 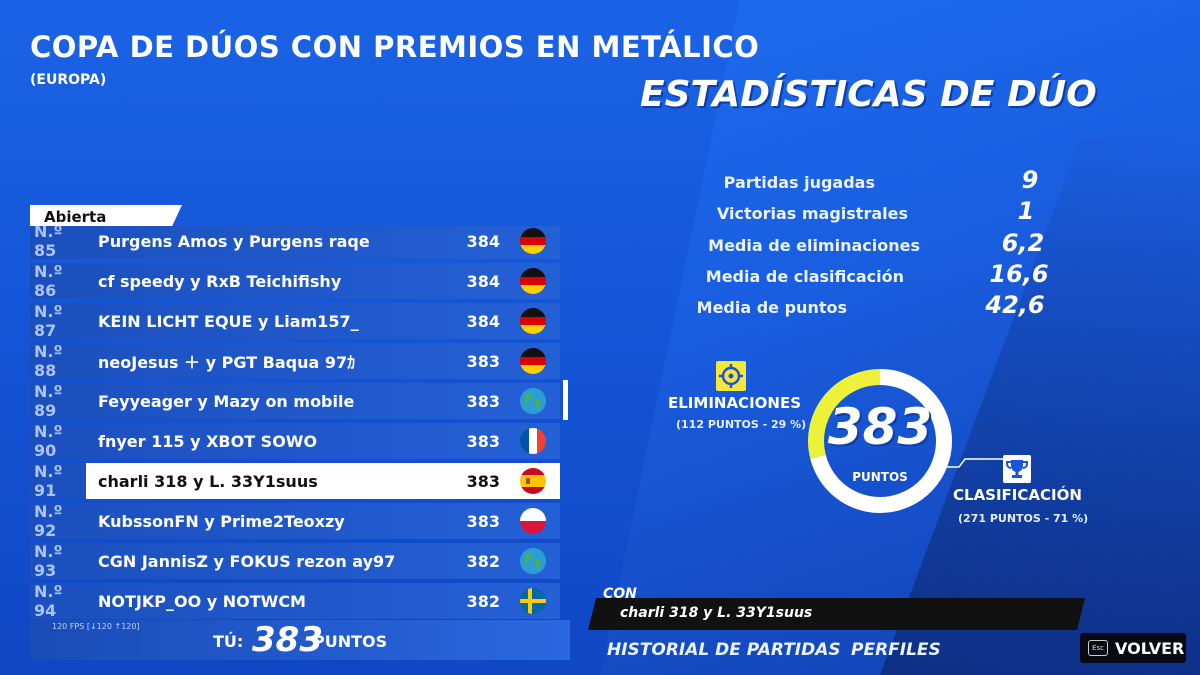 I want to click on back-label: VOLVER, so click(x=1150, y=648).